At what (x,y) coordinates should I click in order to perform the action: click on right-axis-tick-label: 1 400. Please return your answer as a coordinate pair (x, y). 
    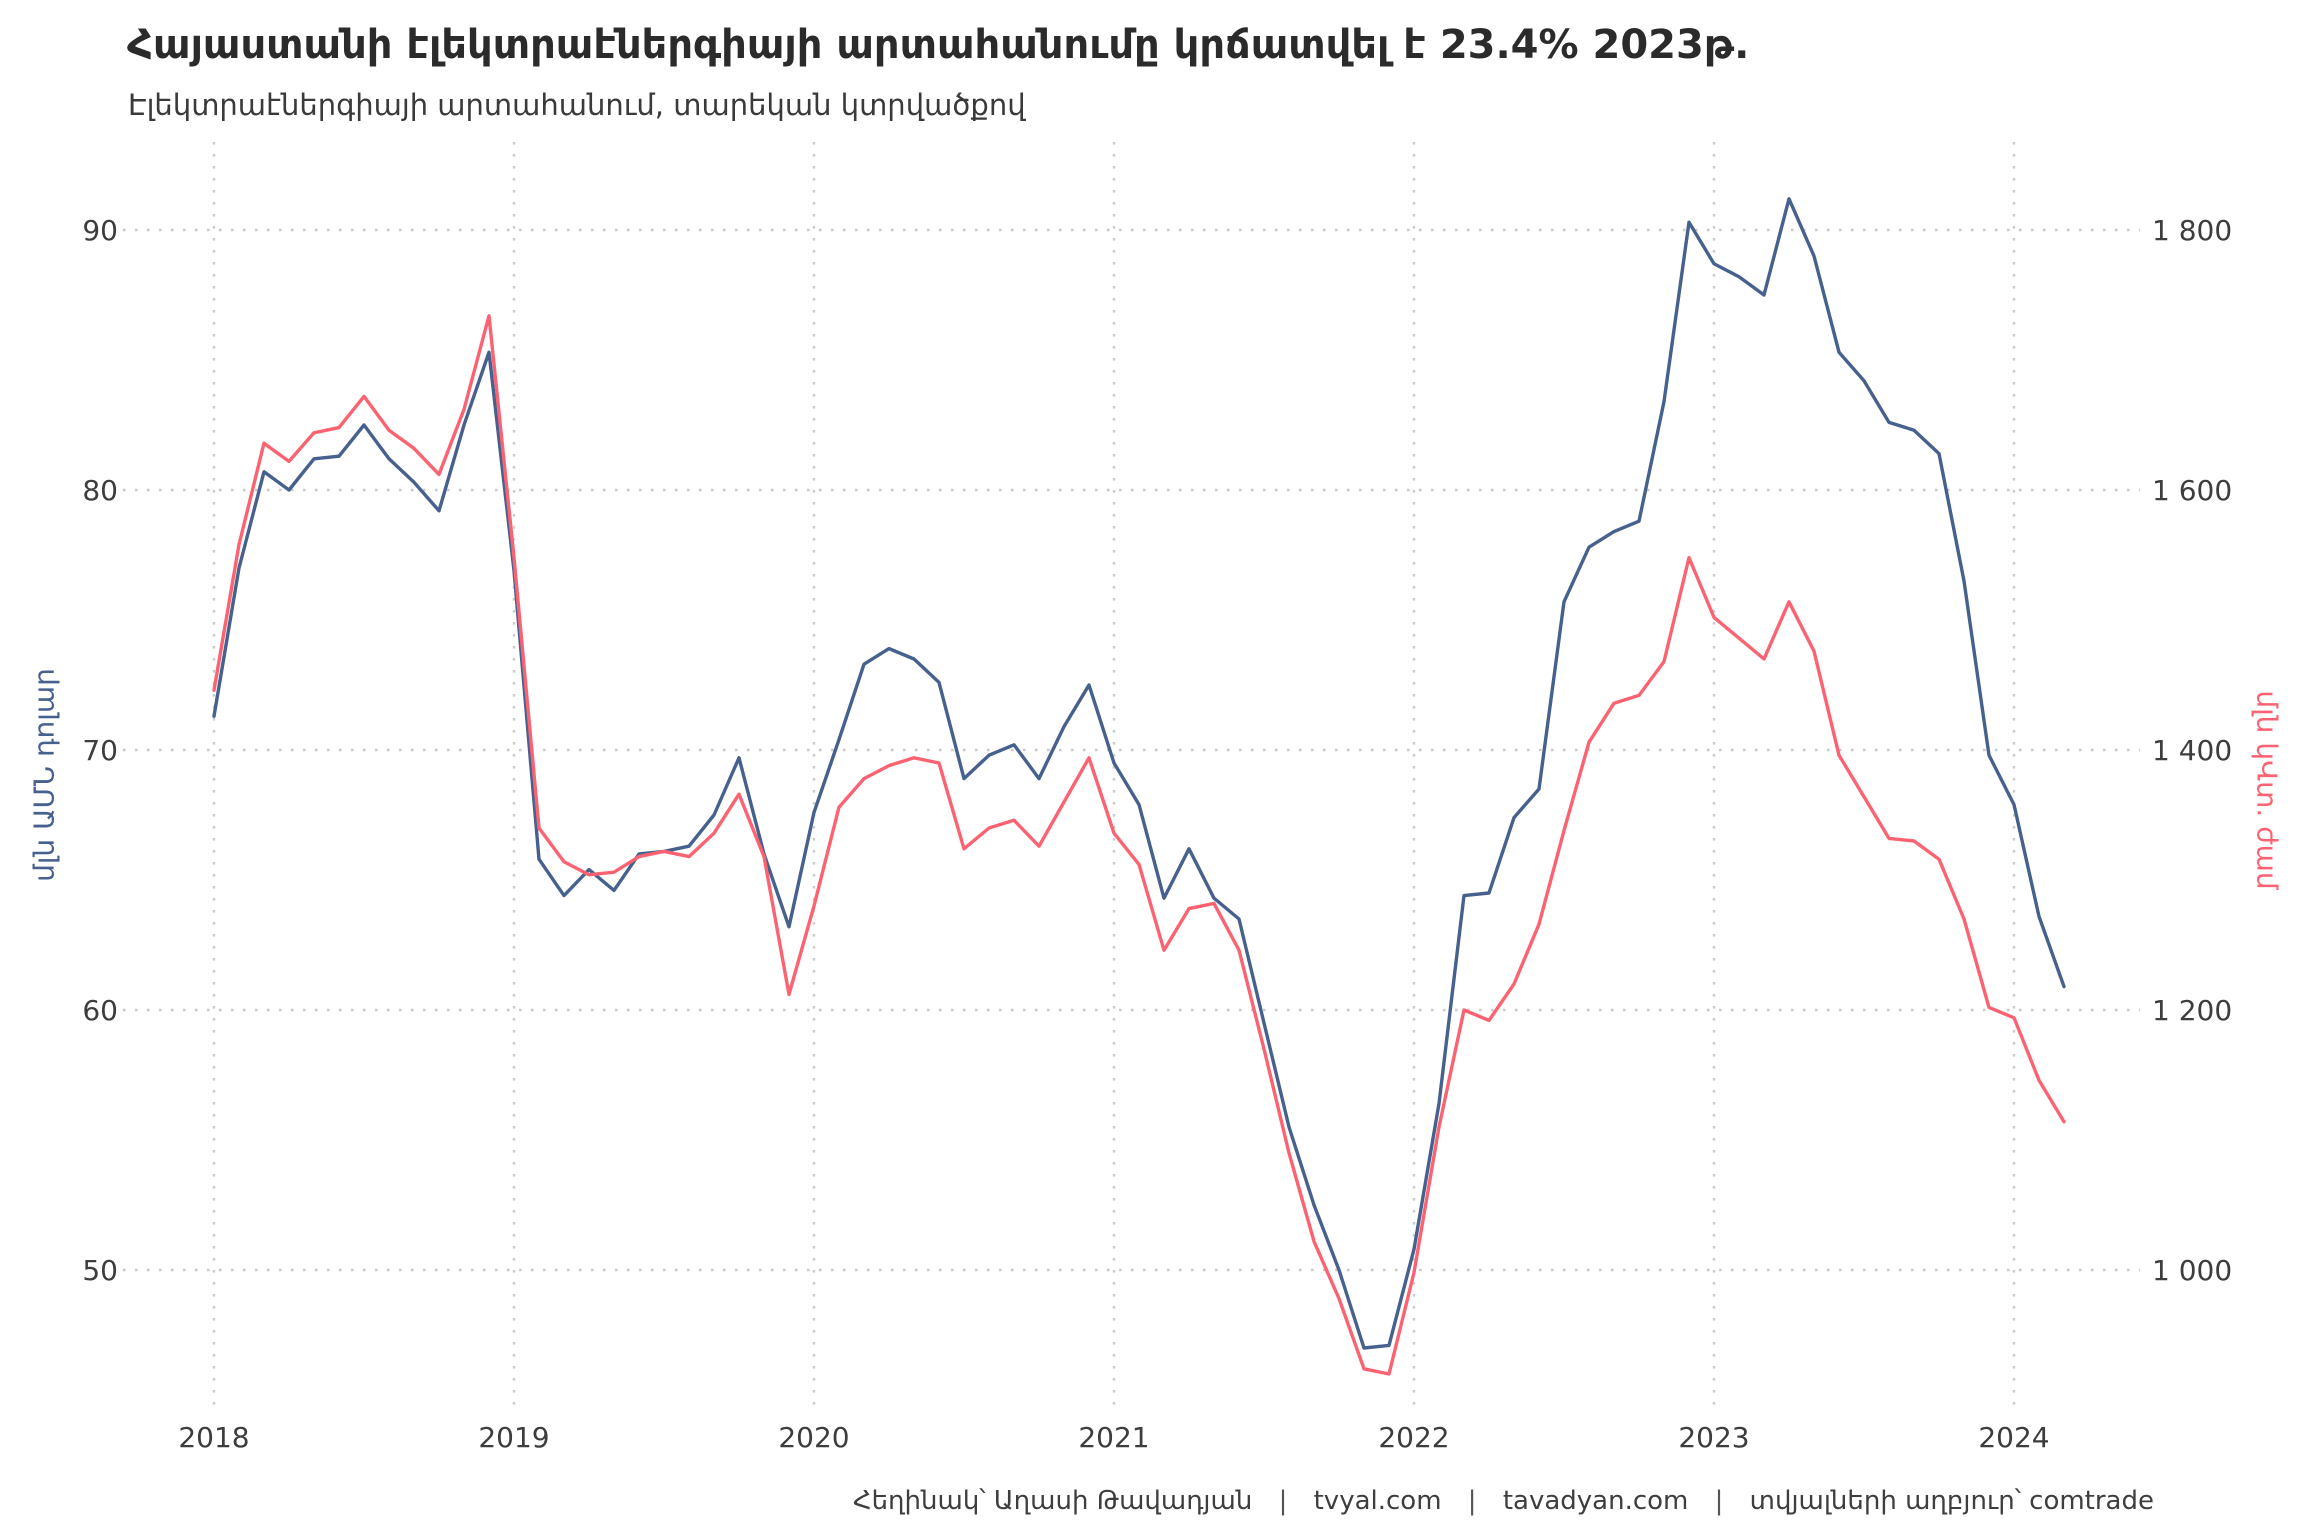
    Looking at the image, I should click on (2192, 750).